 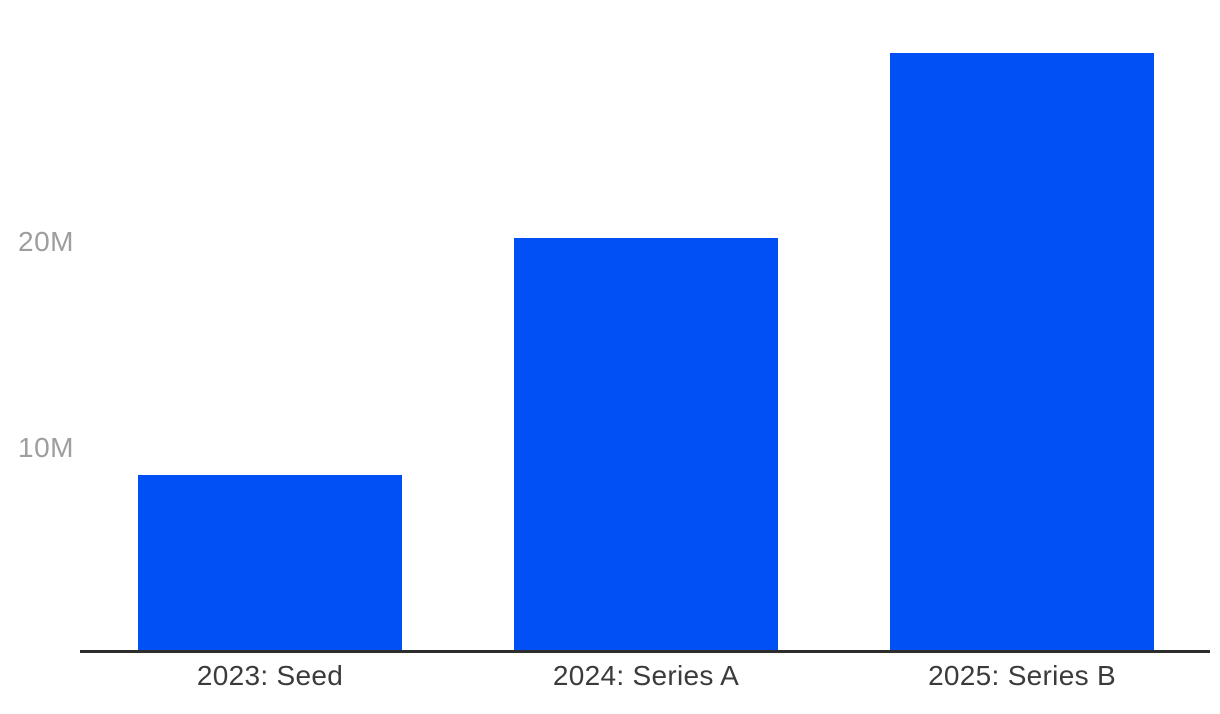 I want to click on y-tick-label-20M: 20M, so click(x=46, y=241).